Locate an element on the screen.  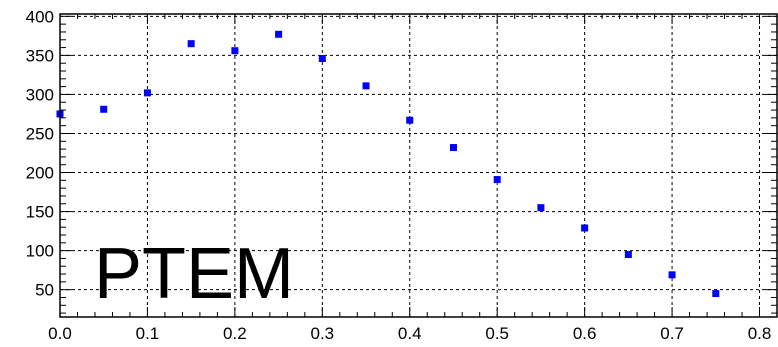
x-tick-label: 0.6 is located at coordinates (585, 333).